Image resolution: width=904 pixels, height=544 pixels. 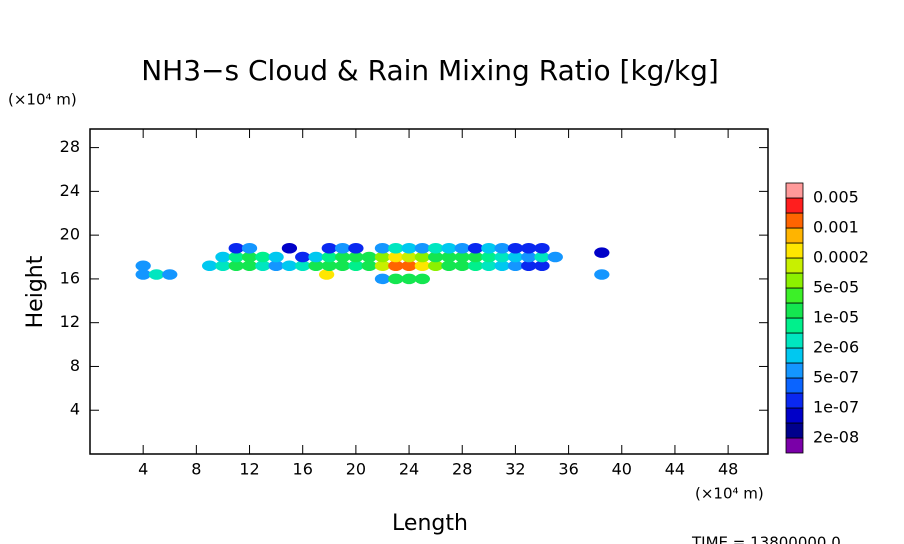 I want to click on y-tick-label: 28, so click(x=70, y=146).